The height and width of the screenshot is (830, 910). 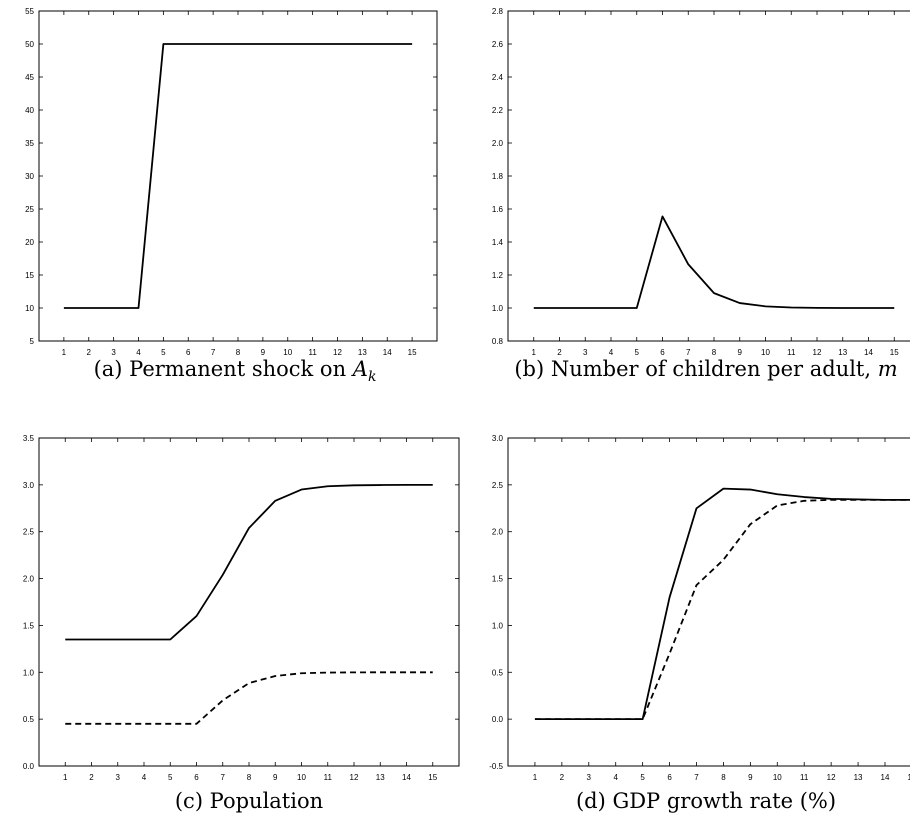 I want to click on y-tick-label: 10, so click(x=29, y=308).